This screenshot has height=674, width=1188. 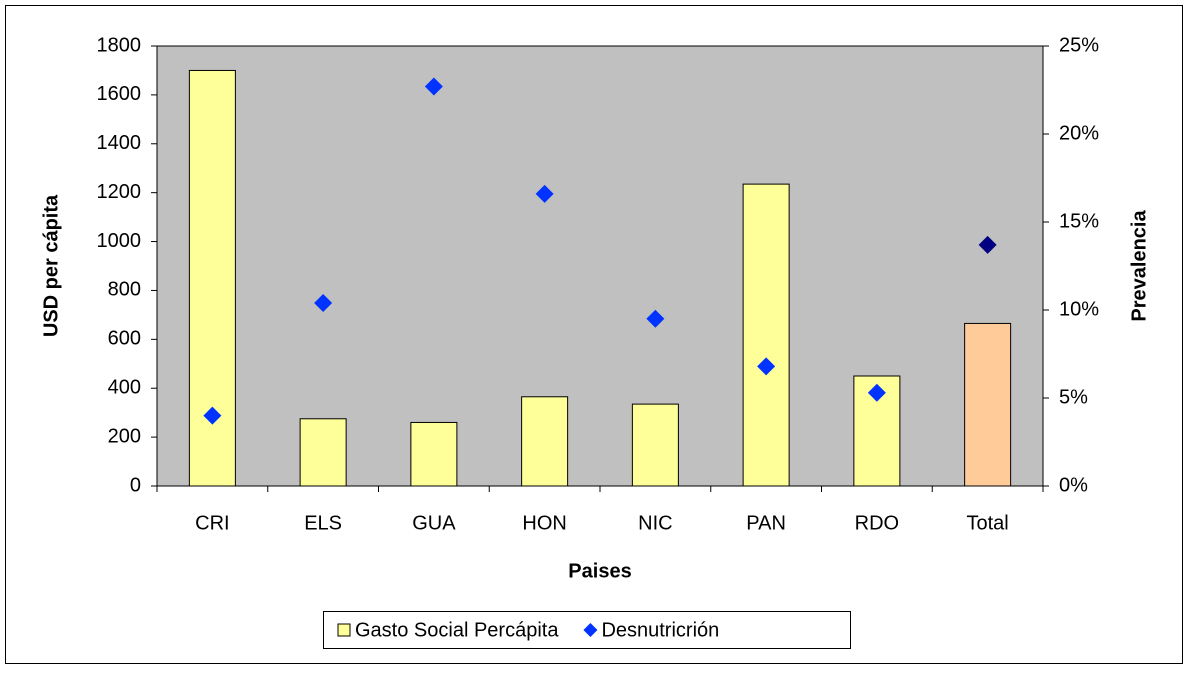 What do you see at coordinates (655, 523) in the screenshot?
I see `x-tick-label: NIC` at bounding box center [655, 523].